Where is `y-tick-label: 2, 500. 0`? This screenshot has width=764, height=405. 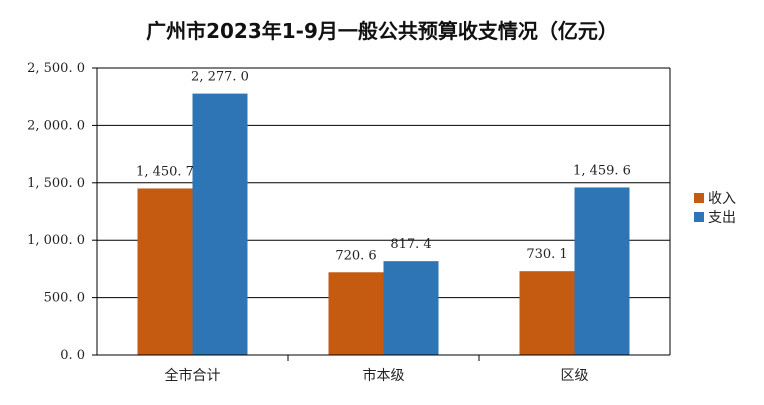
y-tick-label: 2, 500. 0 is located at coordinates (56, 68).